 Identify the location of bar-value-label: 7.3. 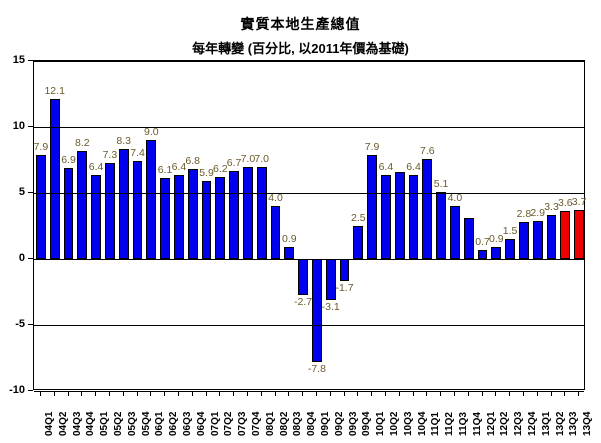
(110, 154).